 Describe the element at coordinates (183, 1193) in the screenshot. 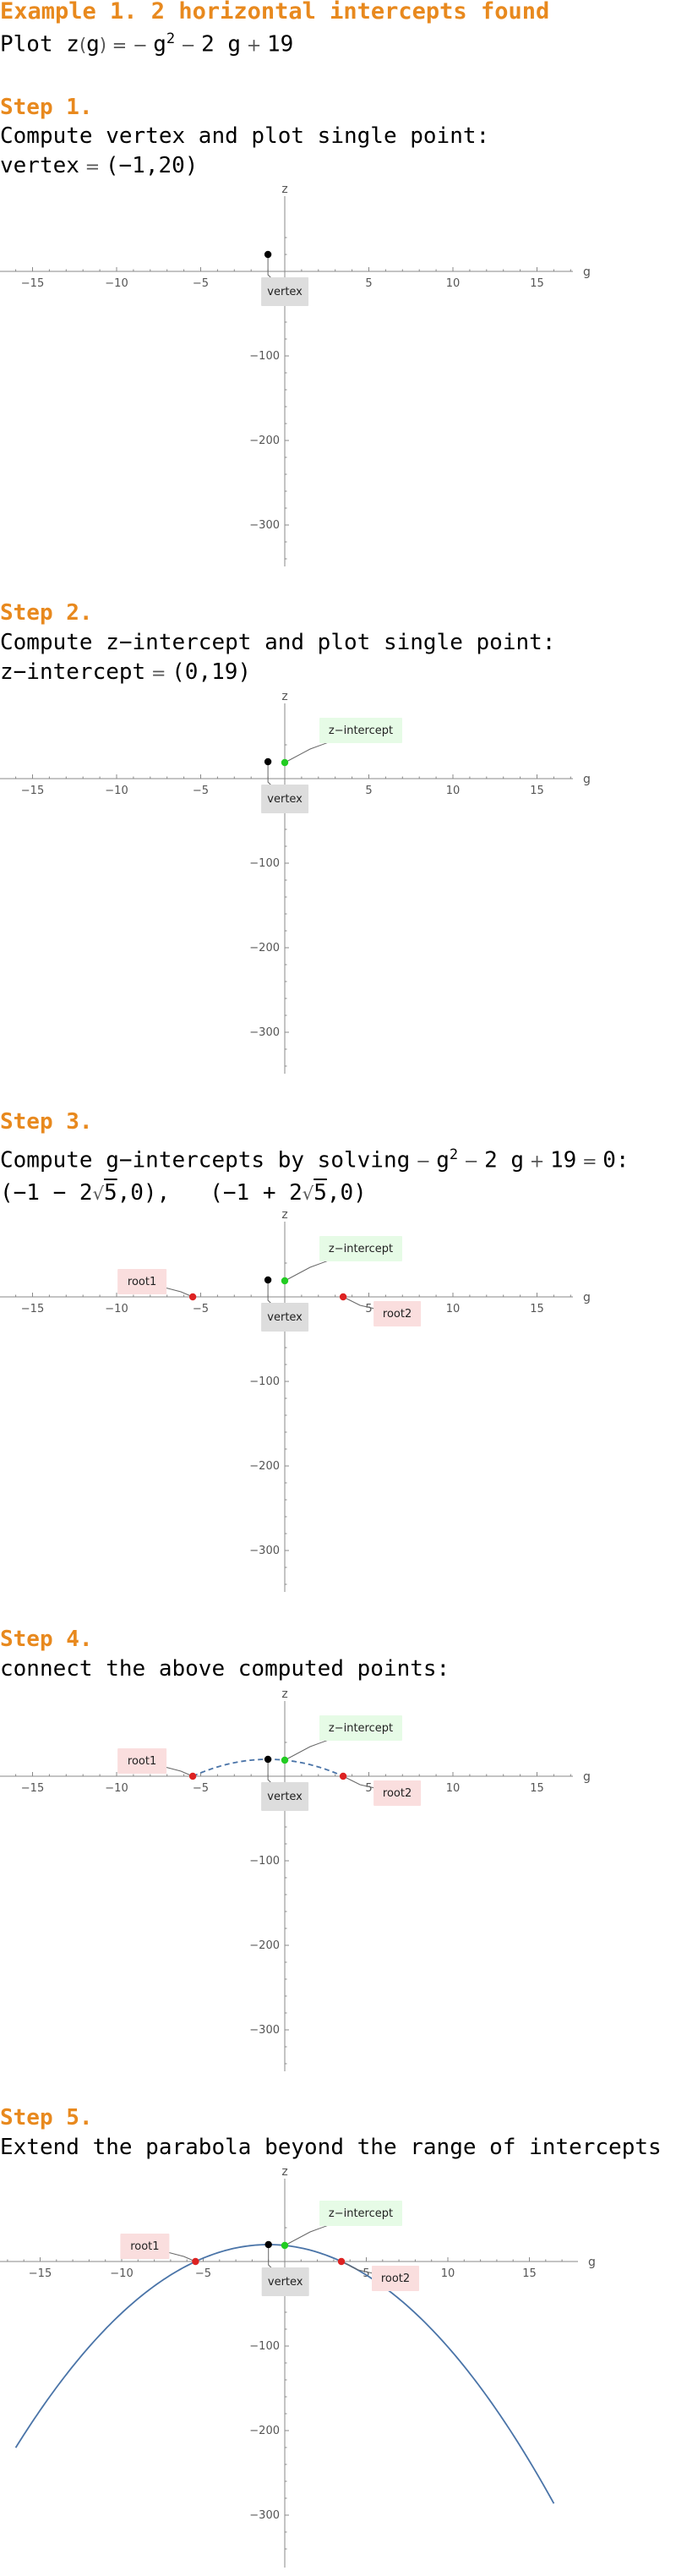

I see `step-3-roots: (−1 − 2√5,0), (−1 + 2√5,0)` at that location.